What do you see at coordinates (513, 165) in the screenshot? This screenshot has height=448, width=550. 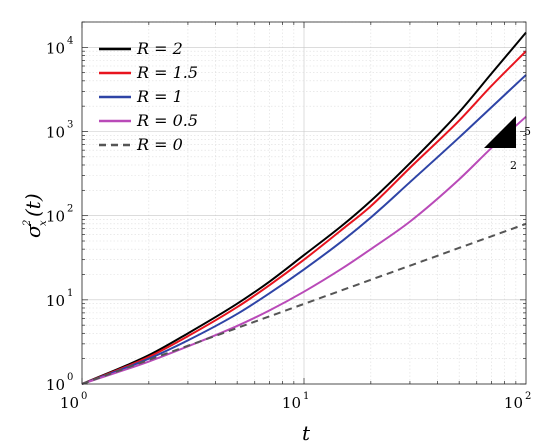 I see `slope-run-label: 2` at bounding box center [513, 165].